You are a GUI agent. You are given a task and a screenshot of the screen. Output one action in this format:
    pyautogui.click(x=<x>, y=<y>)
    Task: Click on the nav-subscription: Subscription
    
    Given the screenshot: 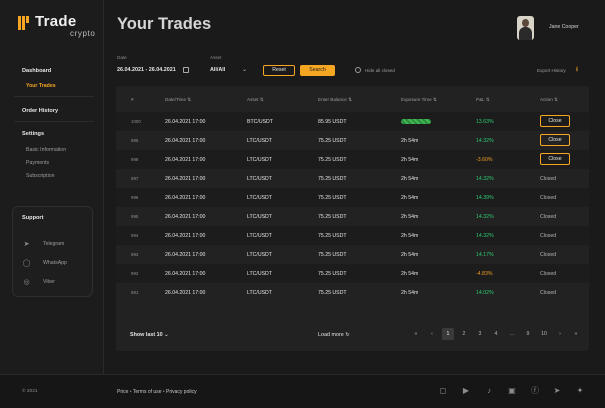 What is the action you would take?
    pyautogui.click(x=40, y=176)
    